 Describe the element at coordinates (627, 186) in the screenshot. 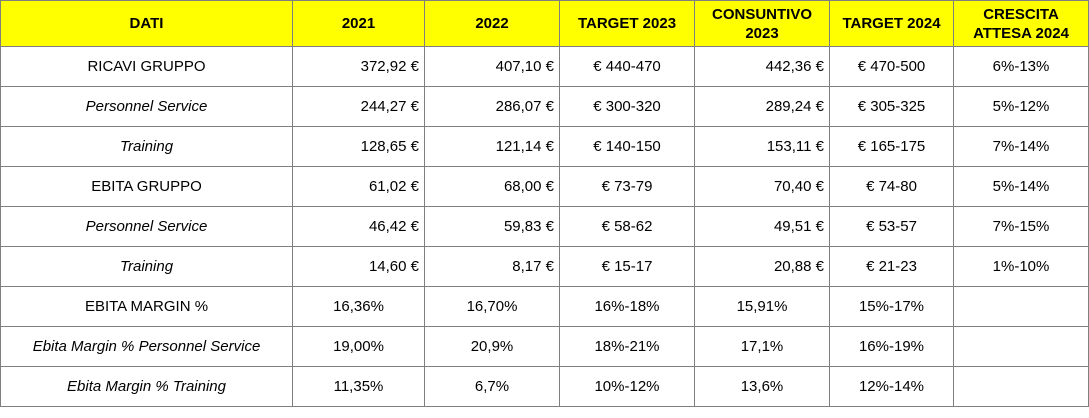

I see `table-cell: € 73-79` at that location.